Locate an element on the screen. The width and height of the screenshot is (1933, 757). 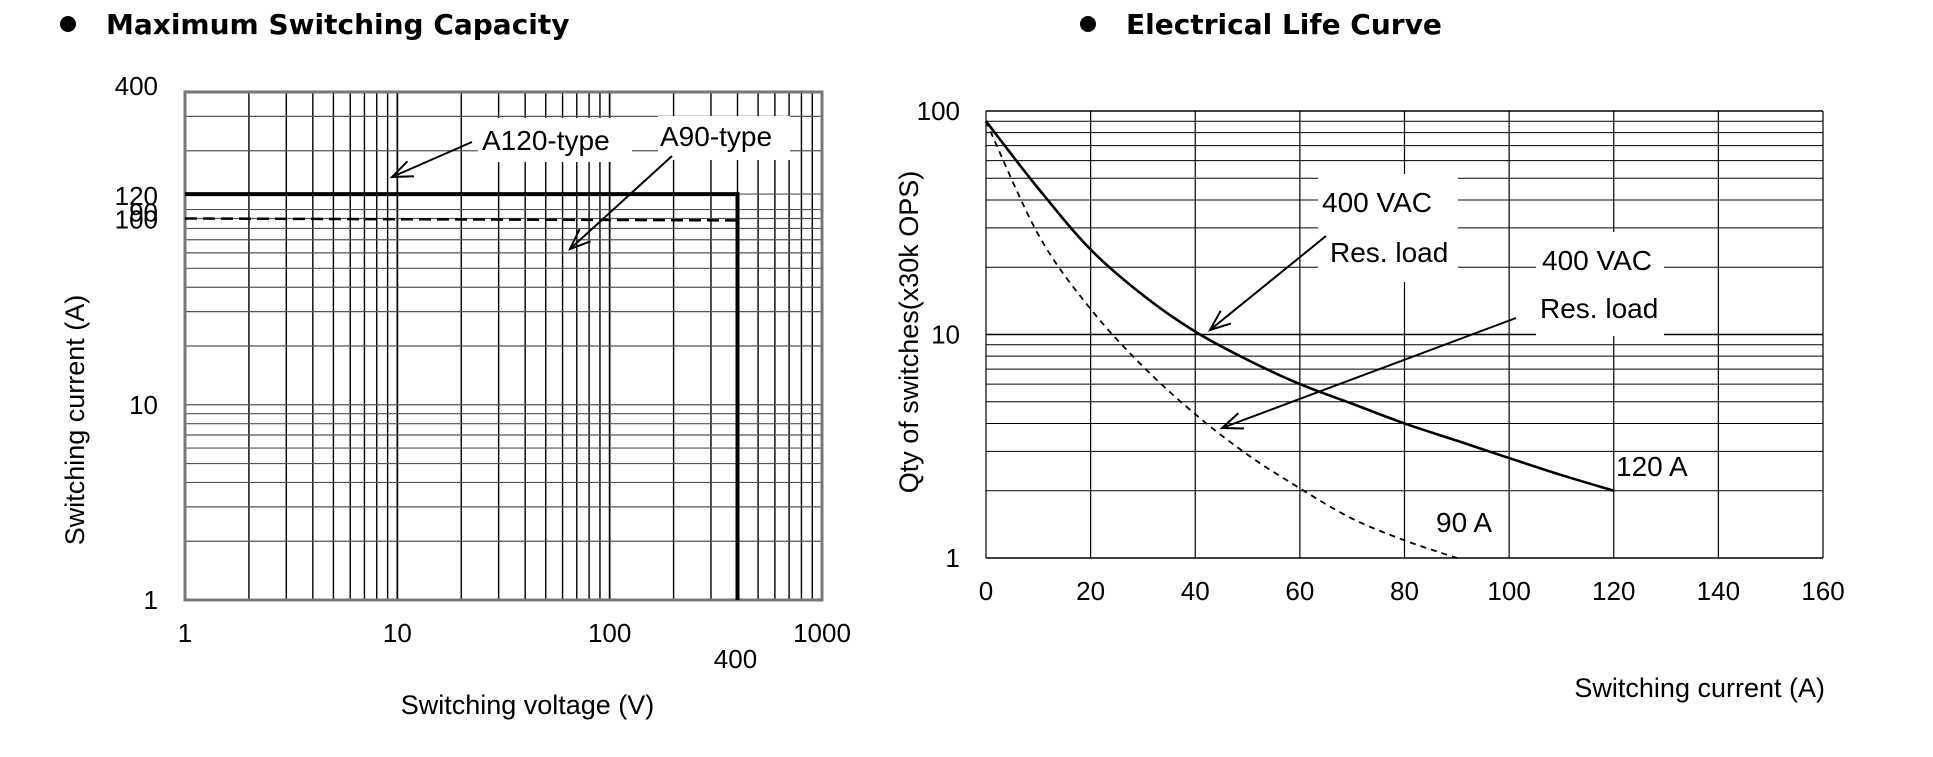
series-label-120a: 120 A is located at coordinates (1652, 466).